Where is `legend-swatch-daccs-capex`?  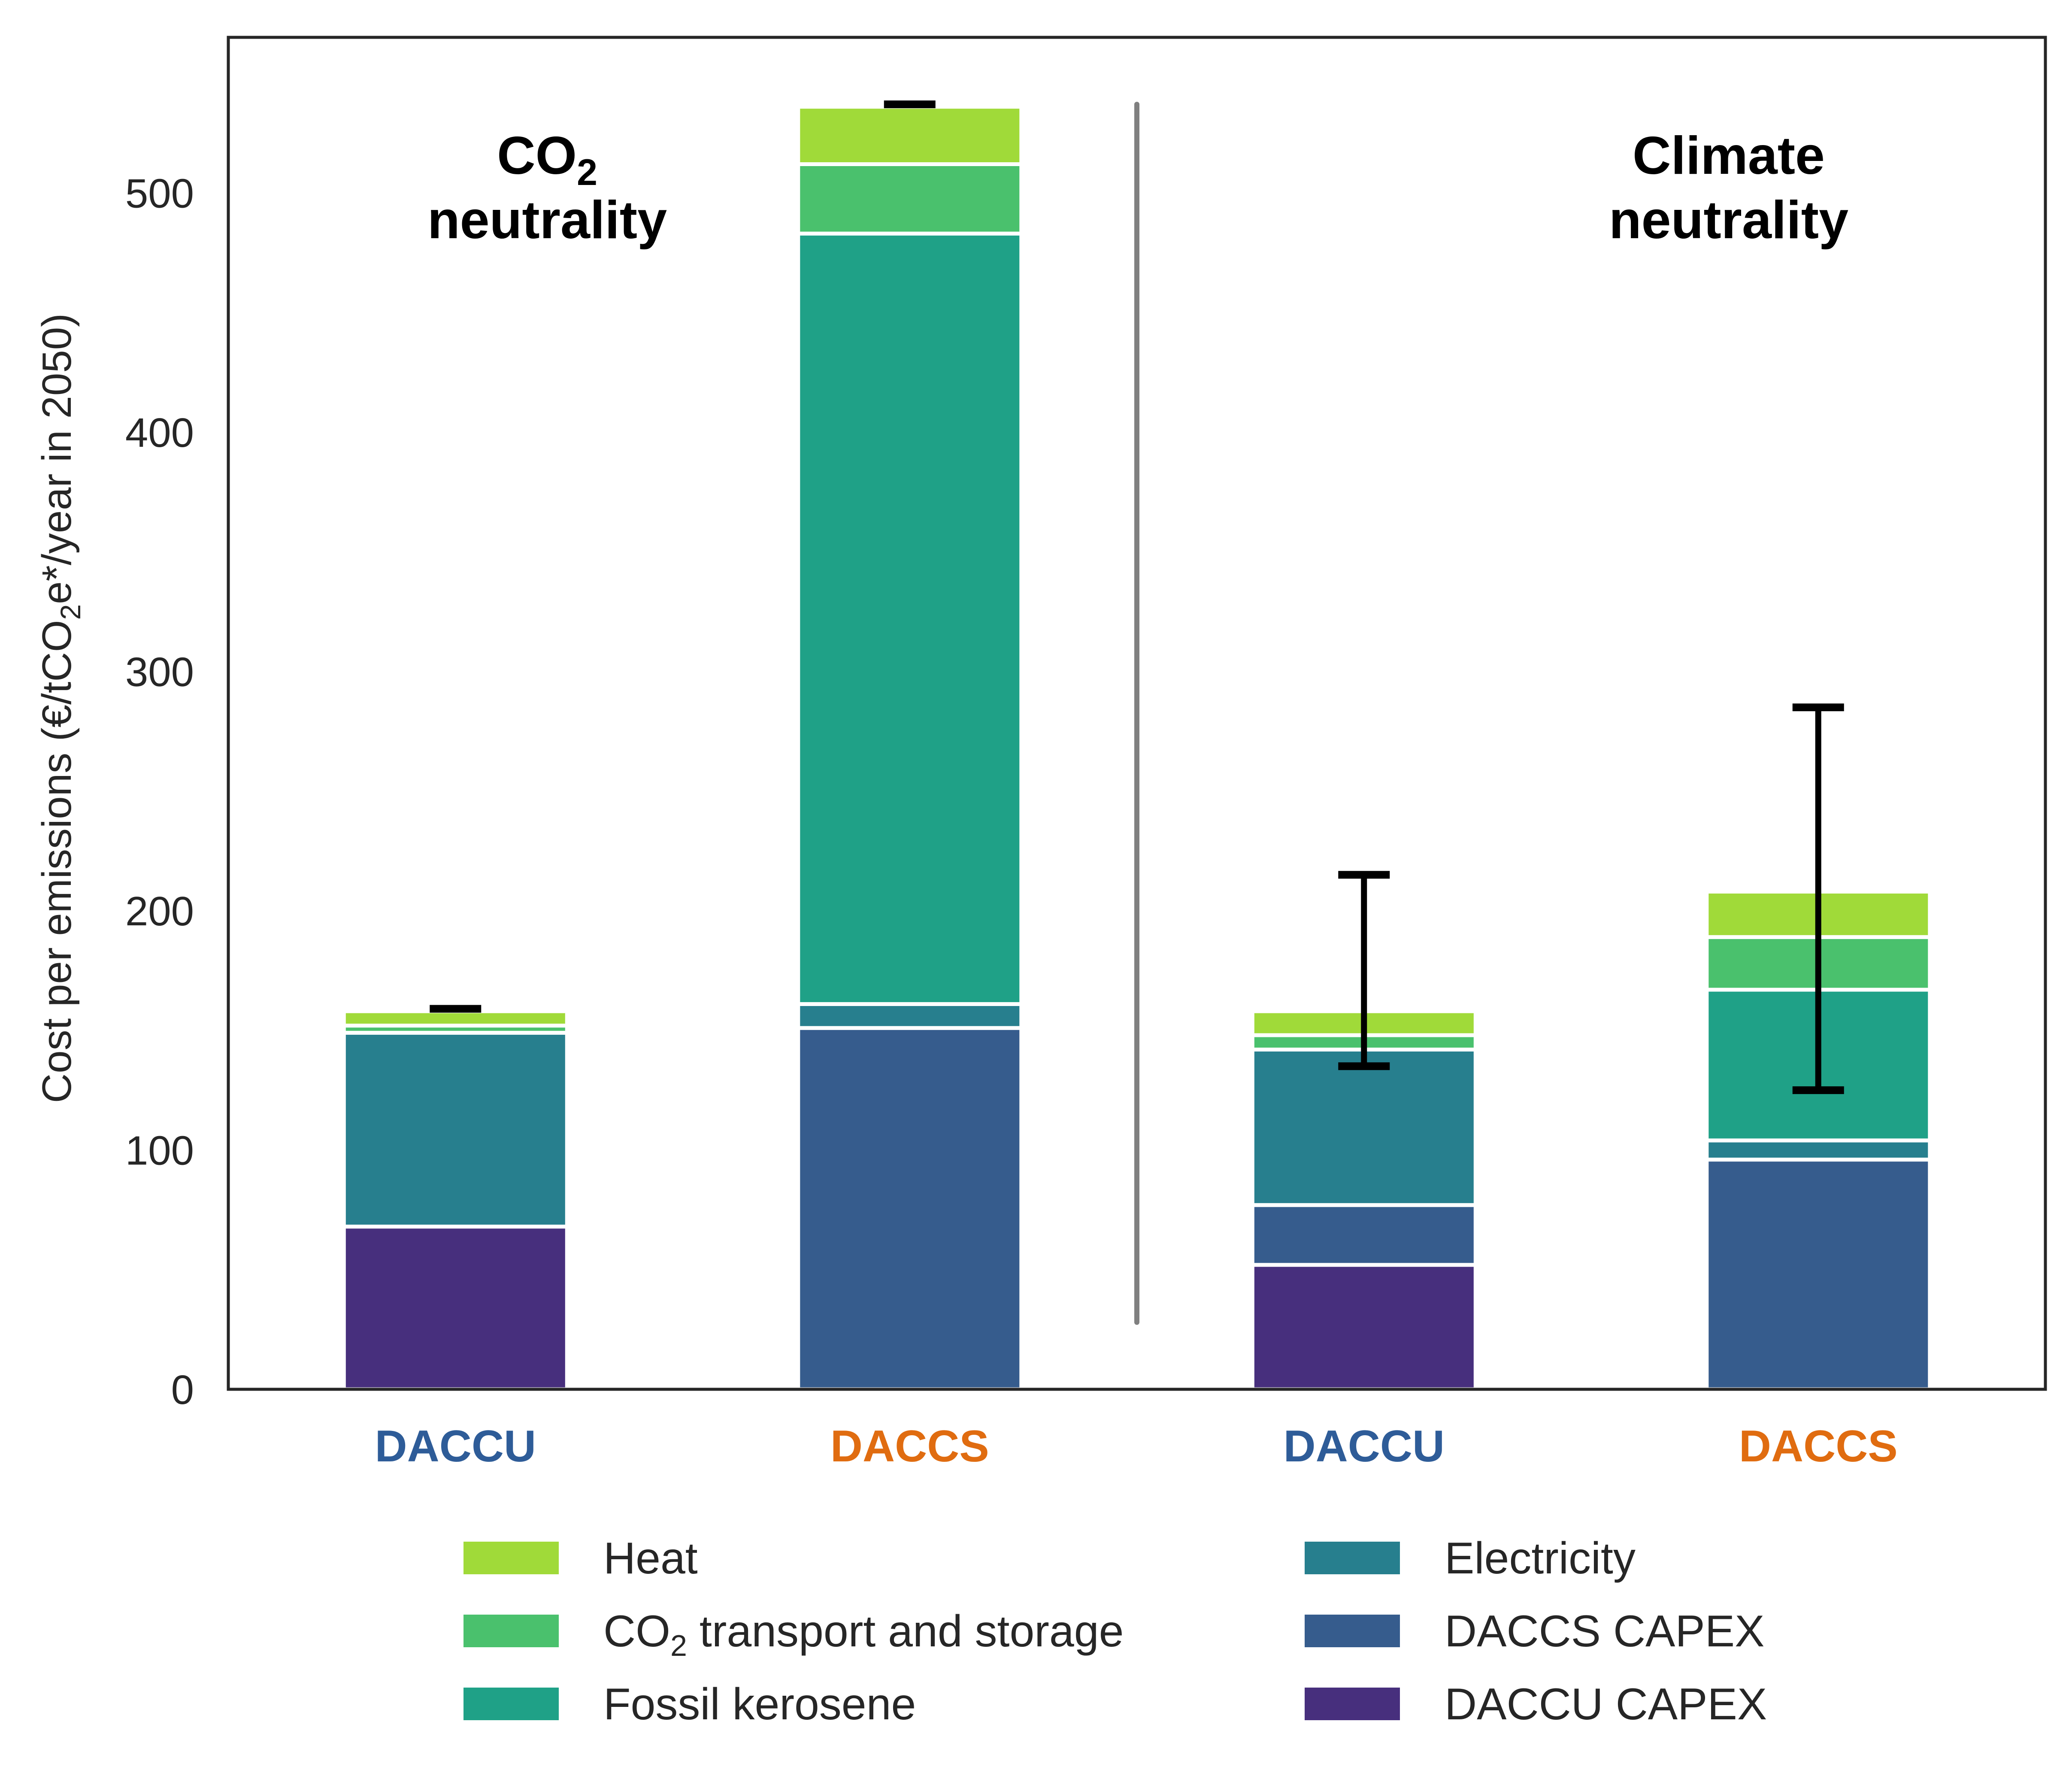 legend-swatch-daccs-capex is located at coordinates (1352, 1631).